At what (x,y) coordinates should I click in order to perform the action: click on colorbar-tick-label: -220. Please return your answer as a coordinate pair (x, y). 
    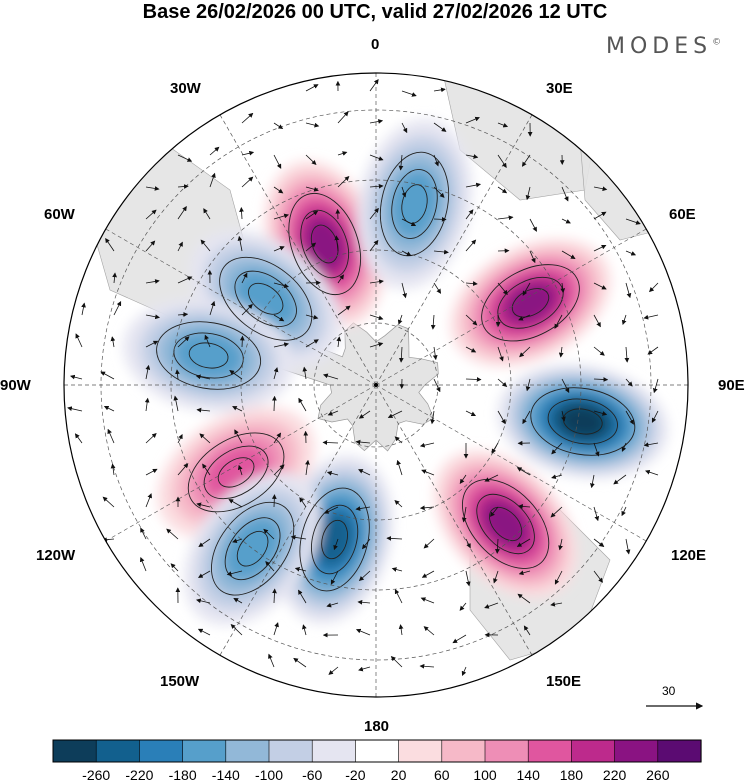
    Looking at the image, I should click on (139, 775).